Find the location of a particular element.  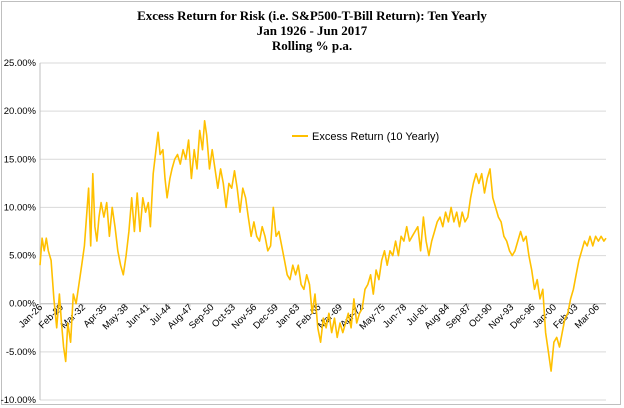

x-tick-label: Mar-06 is located at coordinates (587, 316).